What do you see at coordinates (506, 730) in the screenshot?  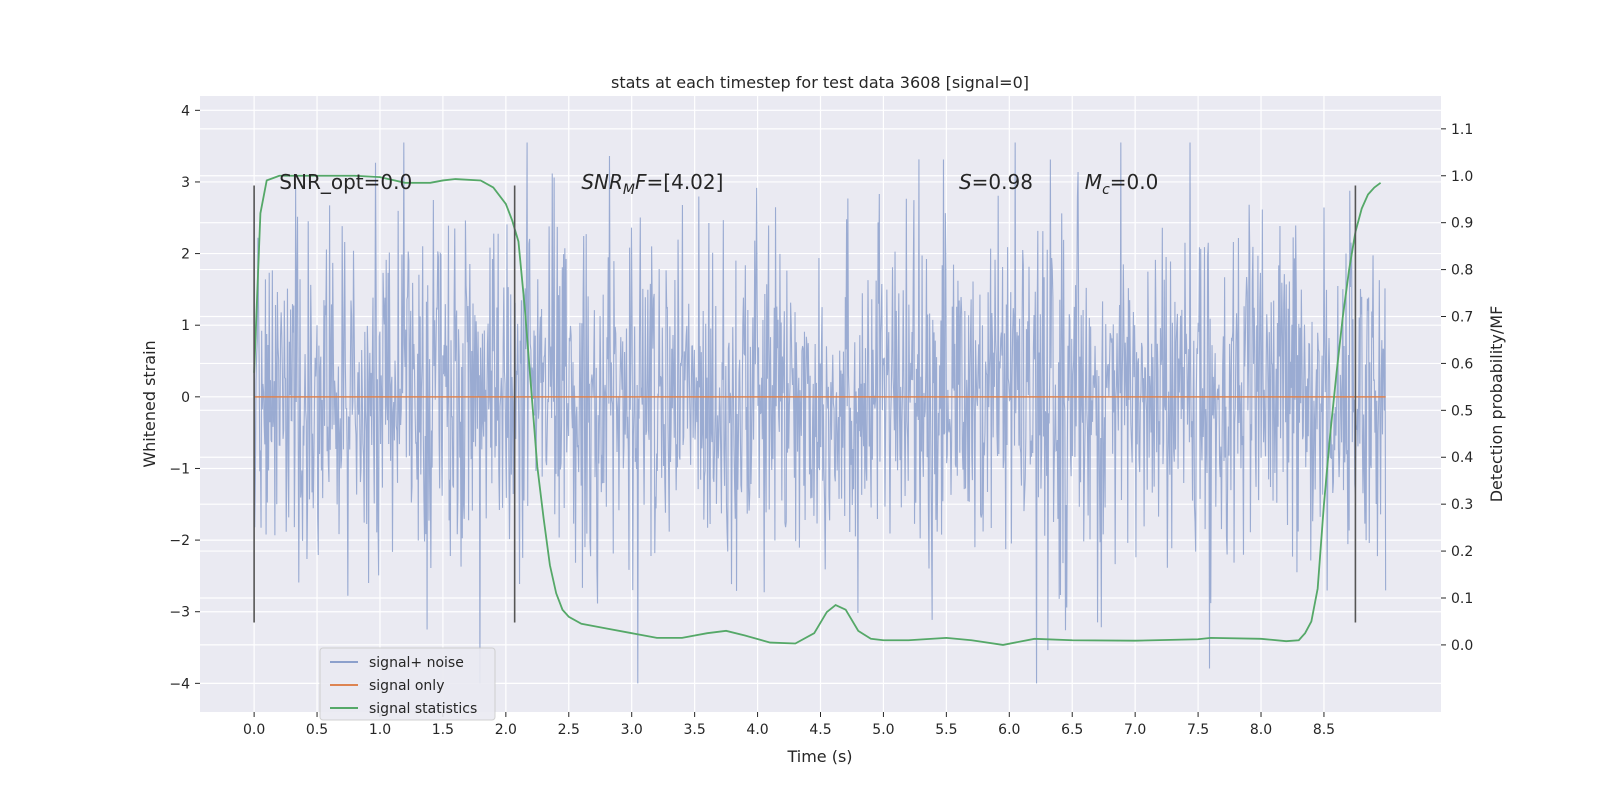 I see `x-tick-label: 2.0` at bounding box center [506, 730].